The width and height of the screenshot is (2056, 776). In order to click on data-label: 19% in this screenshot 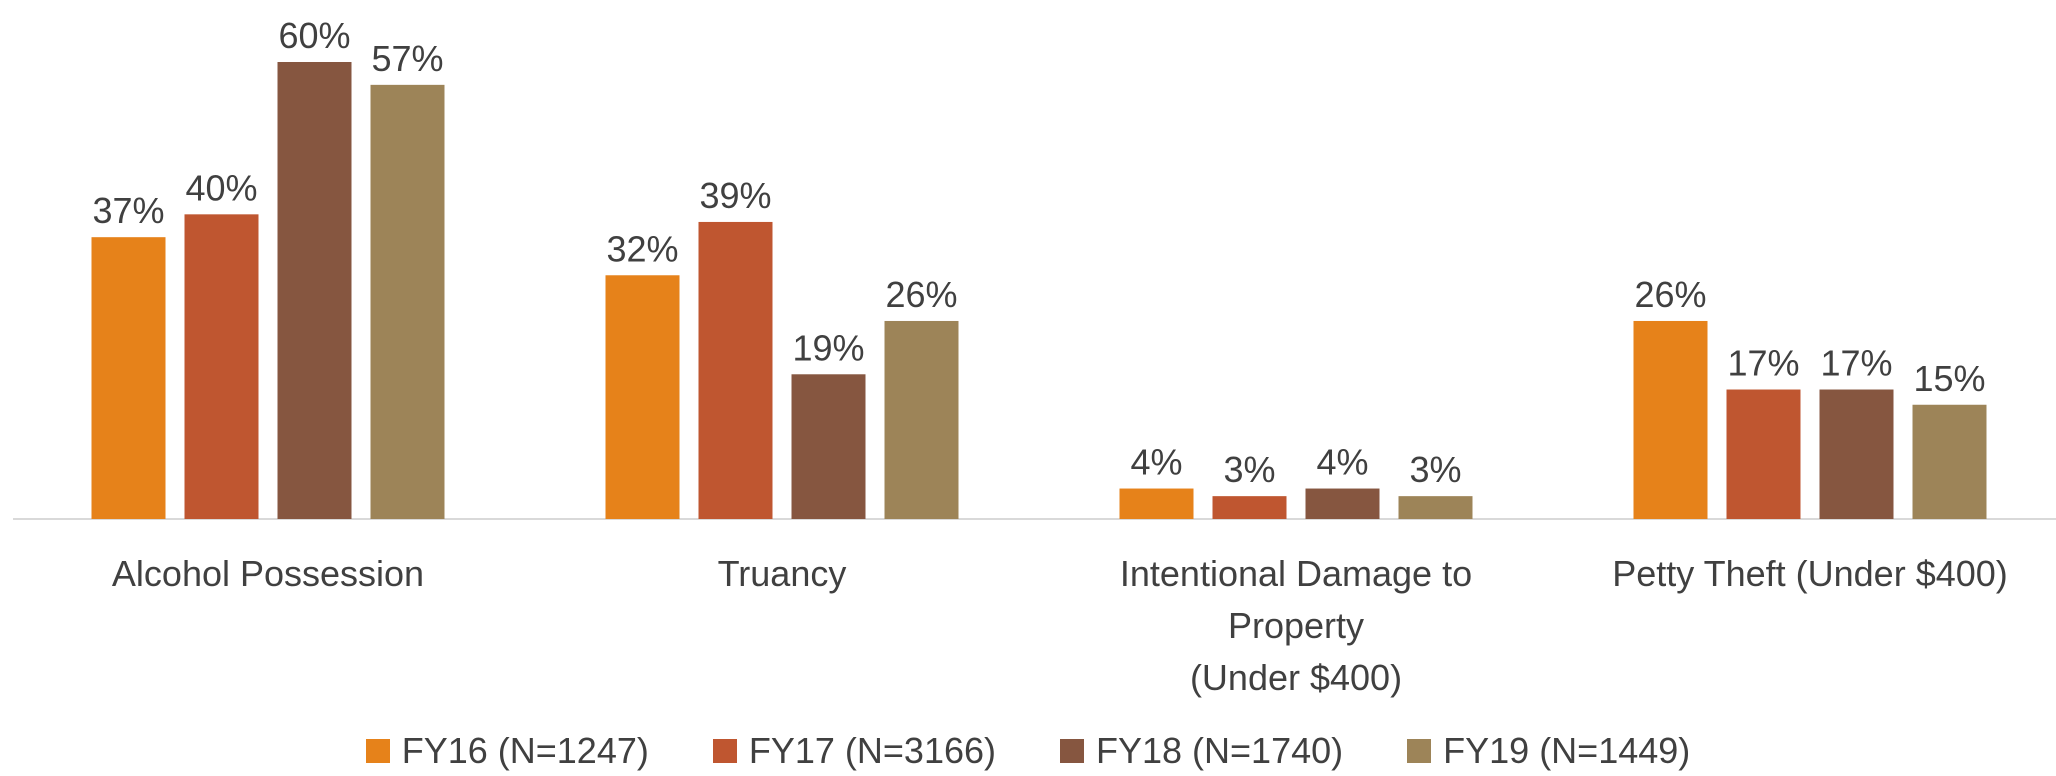, I will do `click(828, 347)`.